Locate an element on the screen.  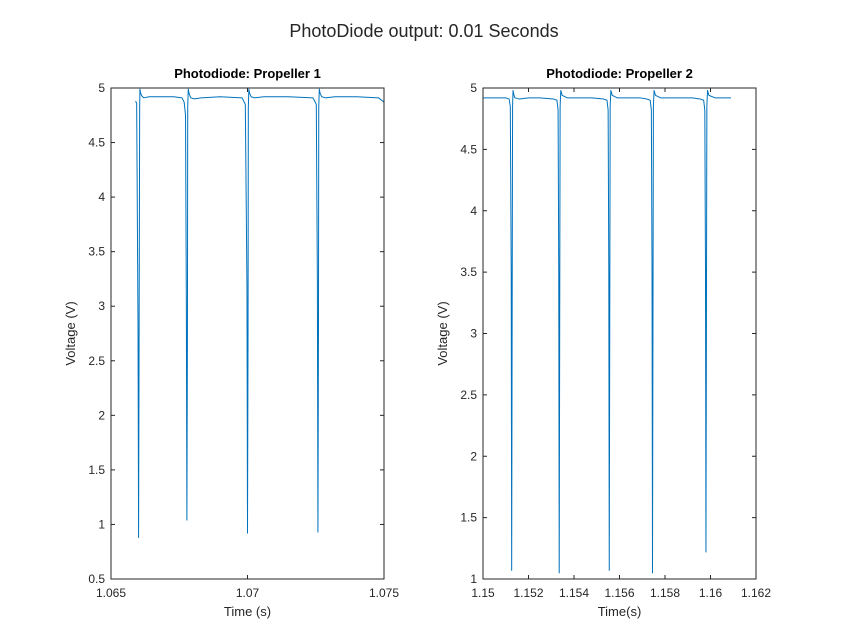
y-axis-label-1: Voltage (V) is located at coordinates (70, 333).